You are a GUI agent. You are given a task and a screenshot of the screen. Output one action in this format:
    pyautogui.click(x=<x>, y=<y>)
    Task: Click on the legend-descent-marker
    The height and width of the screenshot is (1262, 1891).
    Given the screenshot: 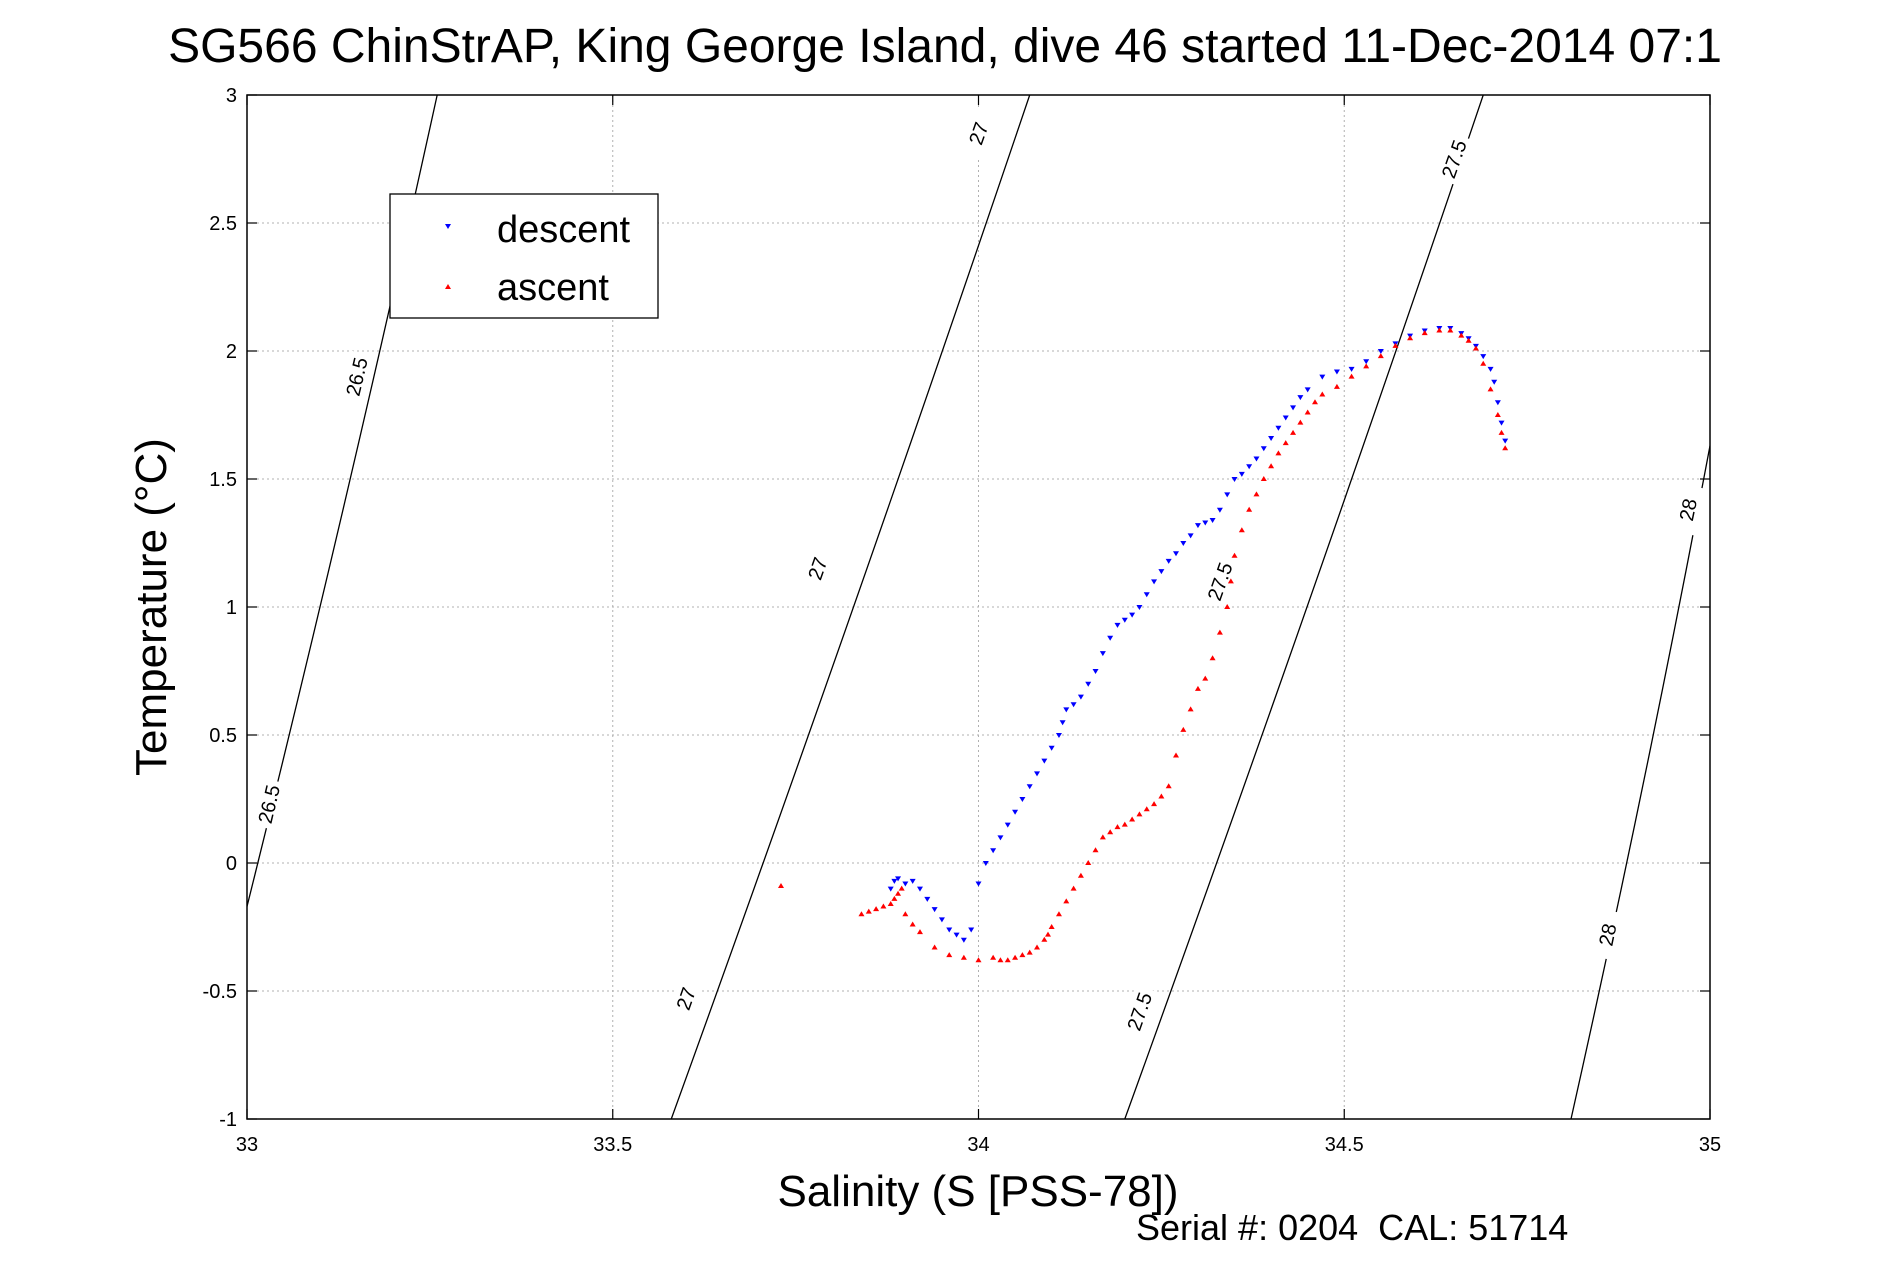 What is the action you would take?
    pyautogui.click(x=448, y=226)
    